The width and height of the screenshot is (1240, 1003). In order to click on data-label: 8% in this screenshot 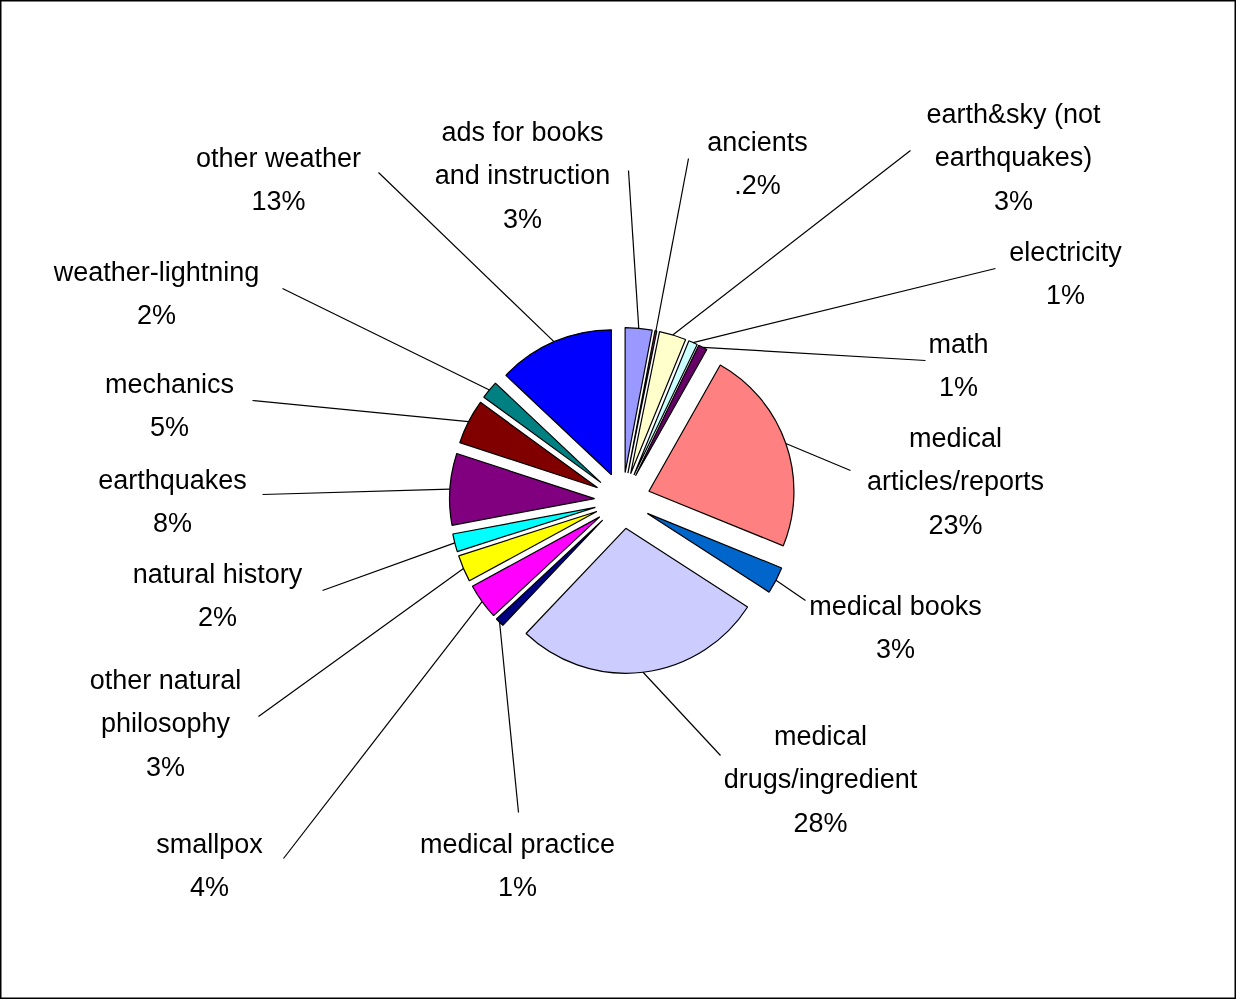, I will do `click(172, 523)`.